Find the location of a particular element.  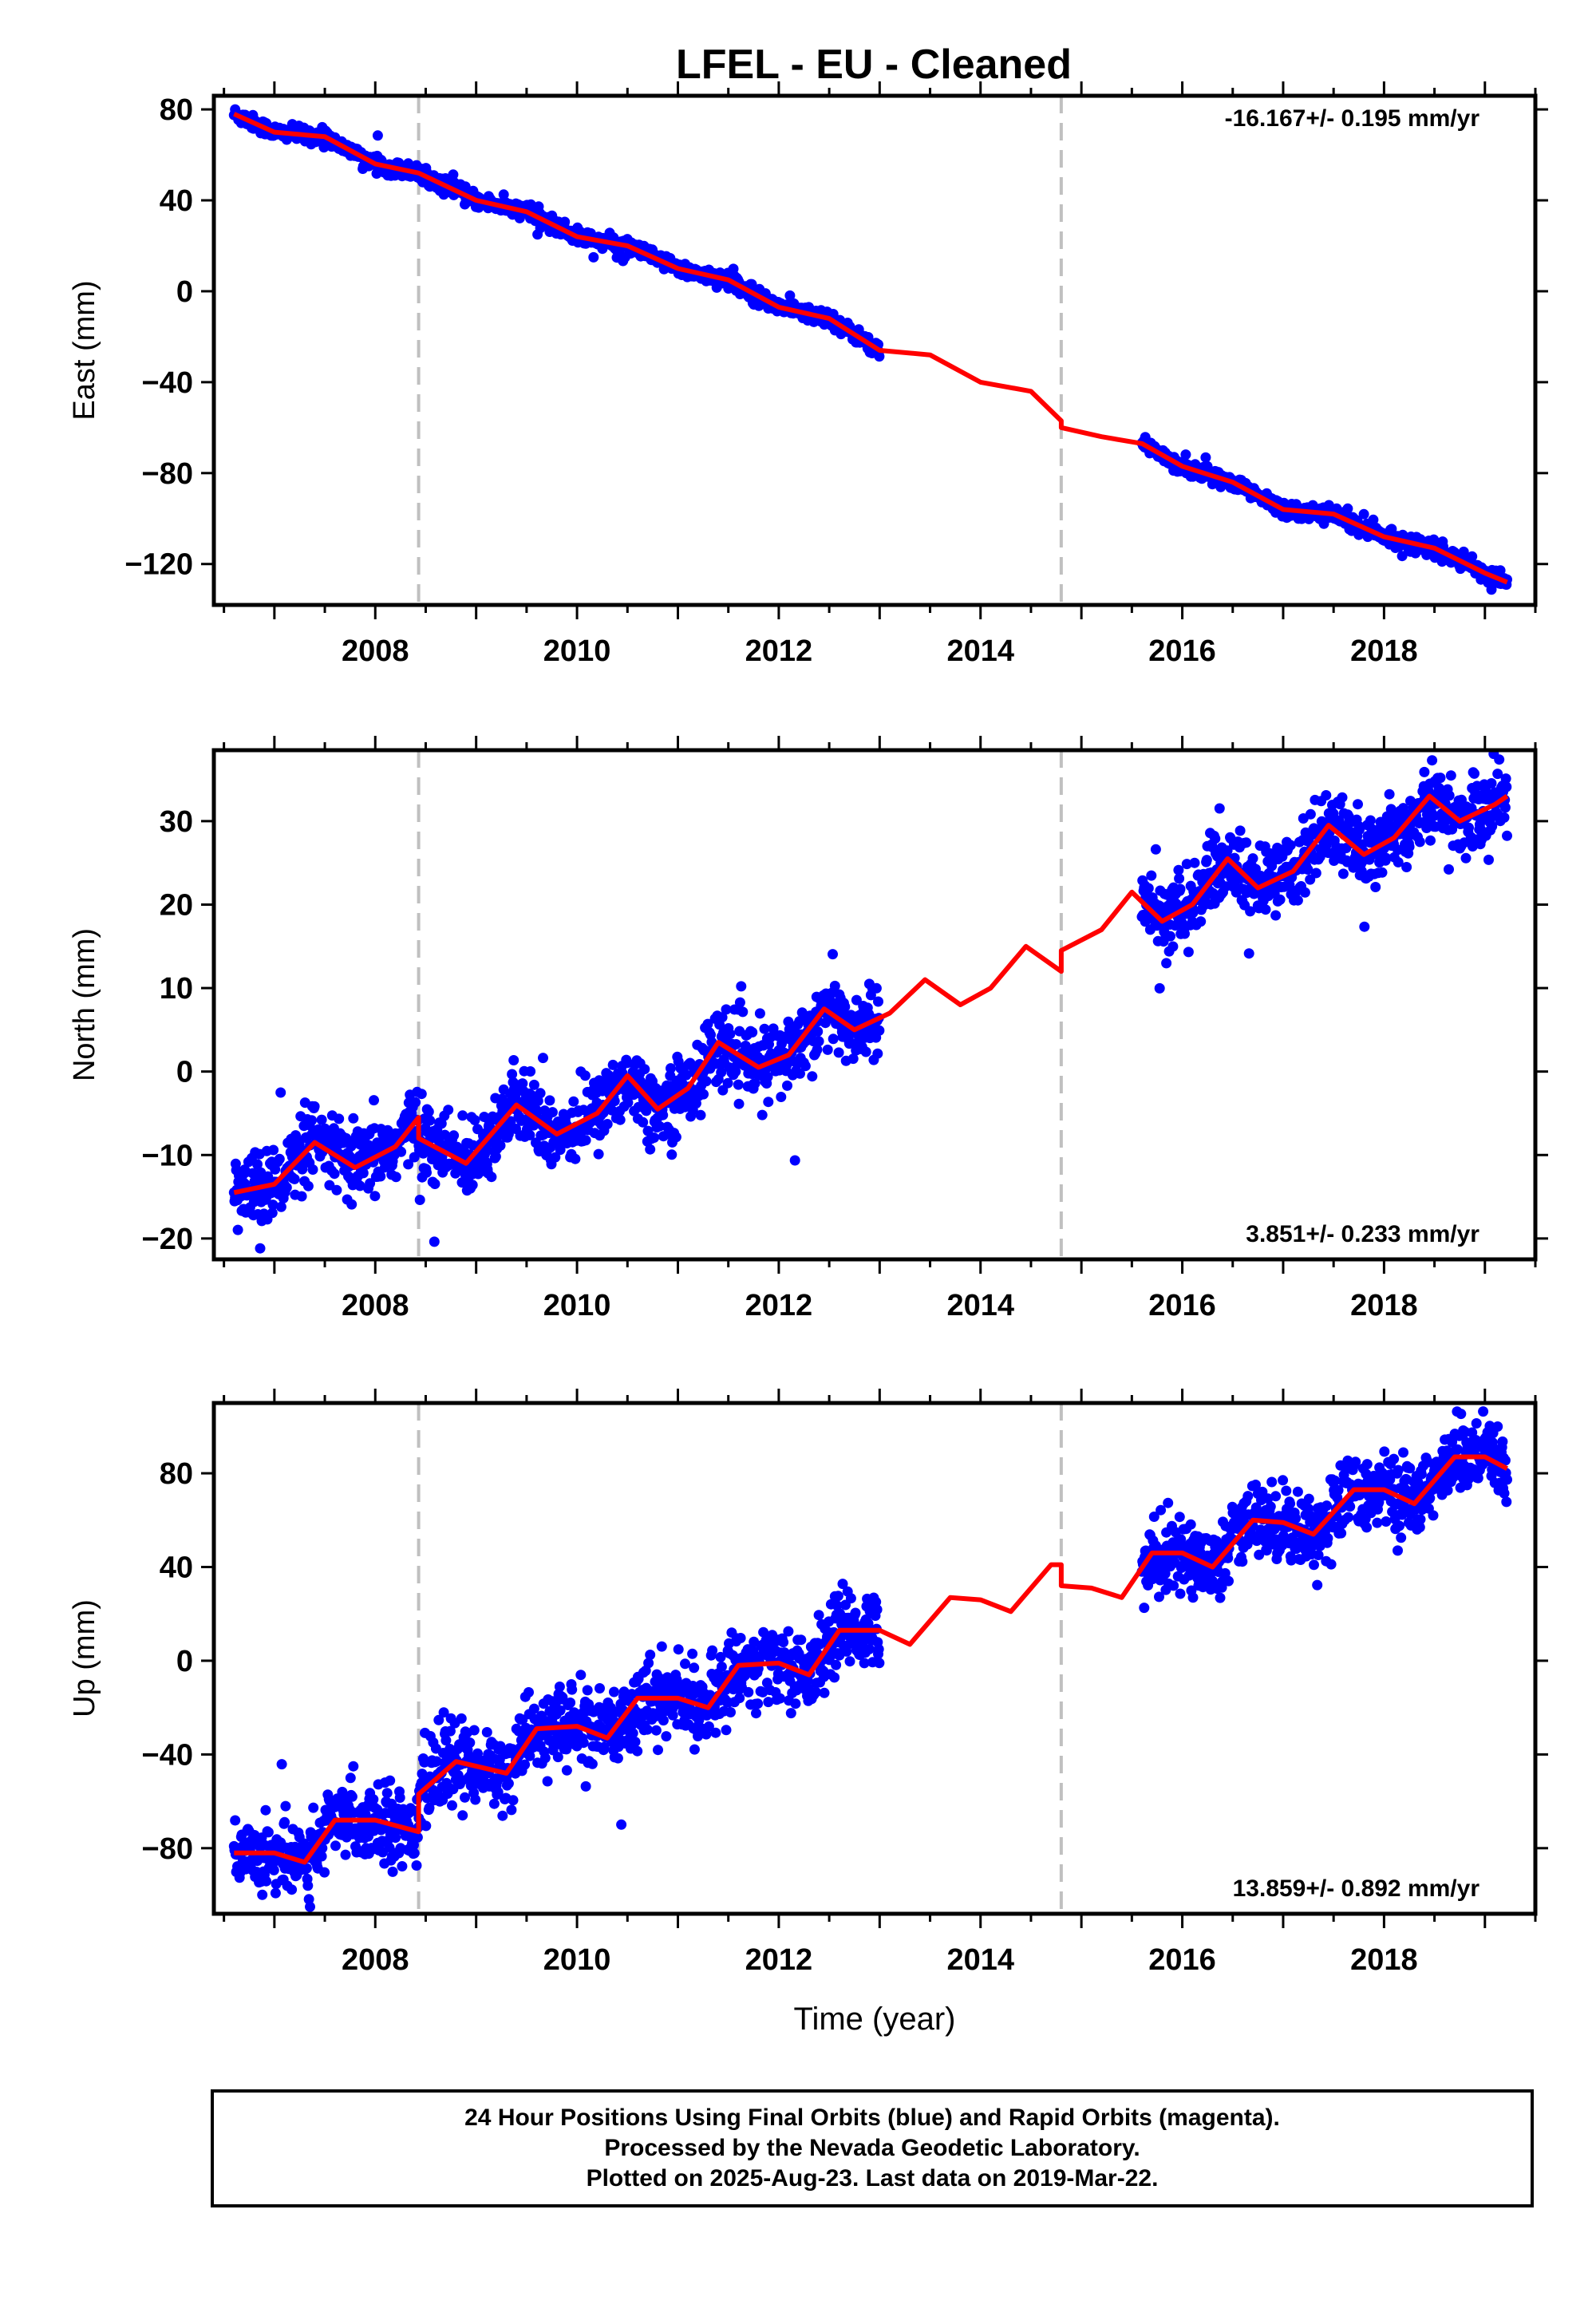

east-ytick-label: −120 is located at coordinates (158, 565).